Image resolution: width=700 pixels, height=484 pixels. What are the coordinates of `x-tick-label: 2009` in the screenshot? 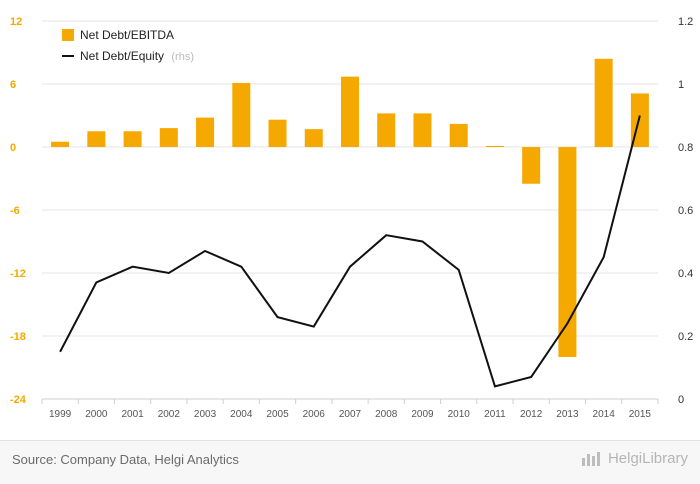 It's located at (422, 414).